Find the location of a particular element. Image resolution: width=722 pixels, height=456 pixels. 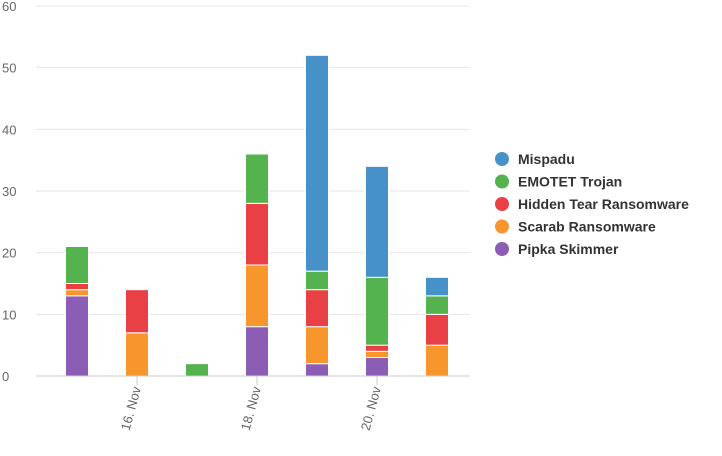

legend-item: Hidden Tear Ransomware is located at coordinates (592, 204).